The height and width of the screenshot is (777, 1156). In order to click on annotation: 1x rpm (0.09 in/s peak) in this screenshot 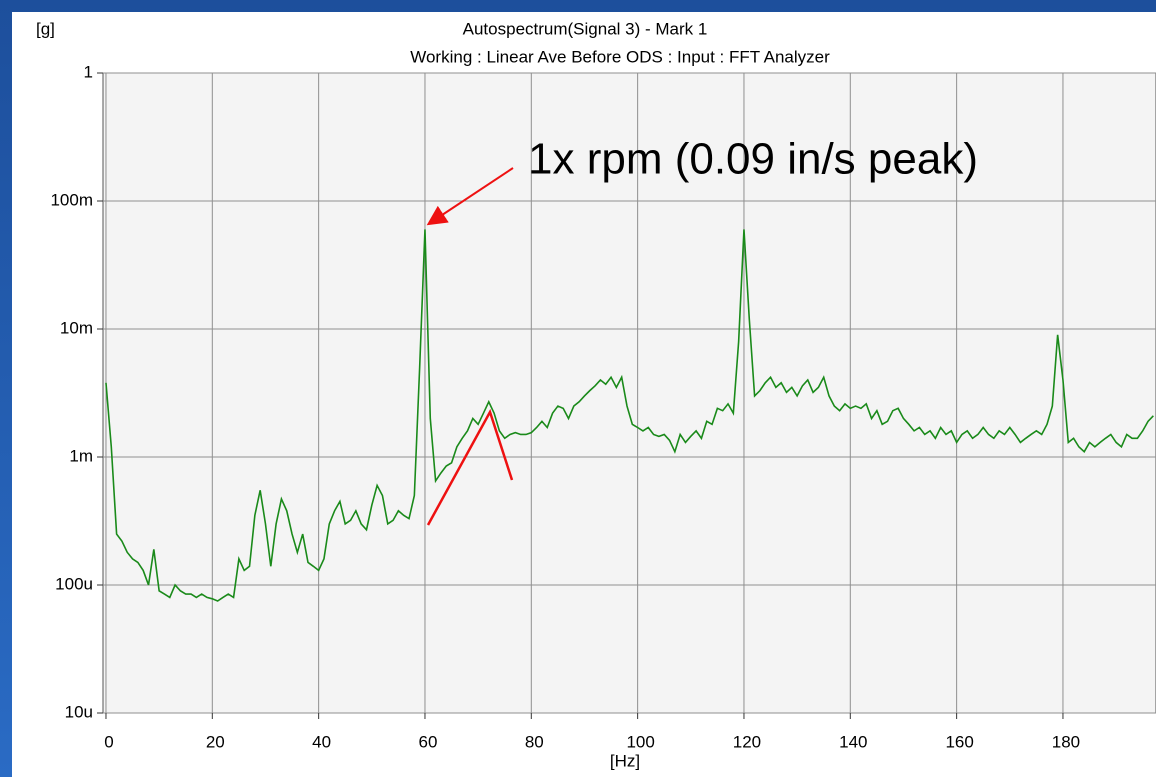, I will do `click(753, 159)`.